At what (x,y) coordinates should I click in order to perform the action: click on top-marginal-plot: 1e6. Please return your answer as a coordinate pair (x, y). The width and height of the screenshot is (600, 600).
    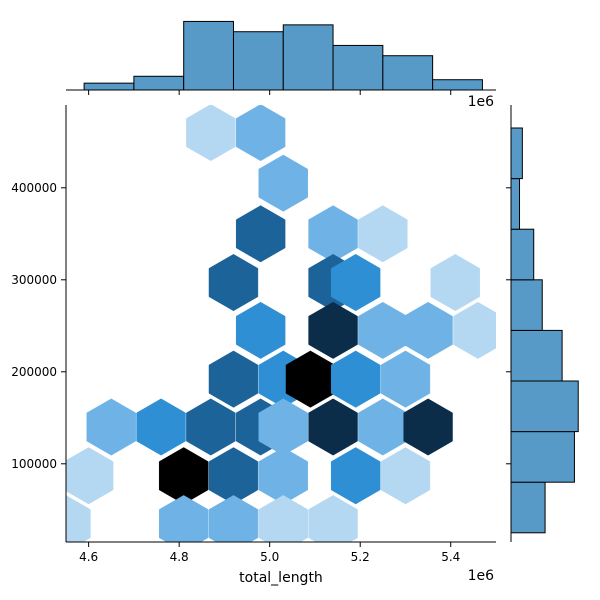
    Looking at the image, I should click on (281, 65).